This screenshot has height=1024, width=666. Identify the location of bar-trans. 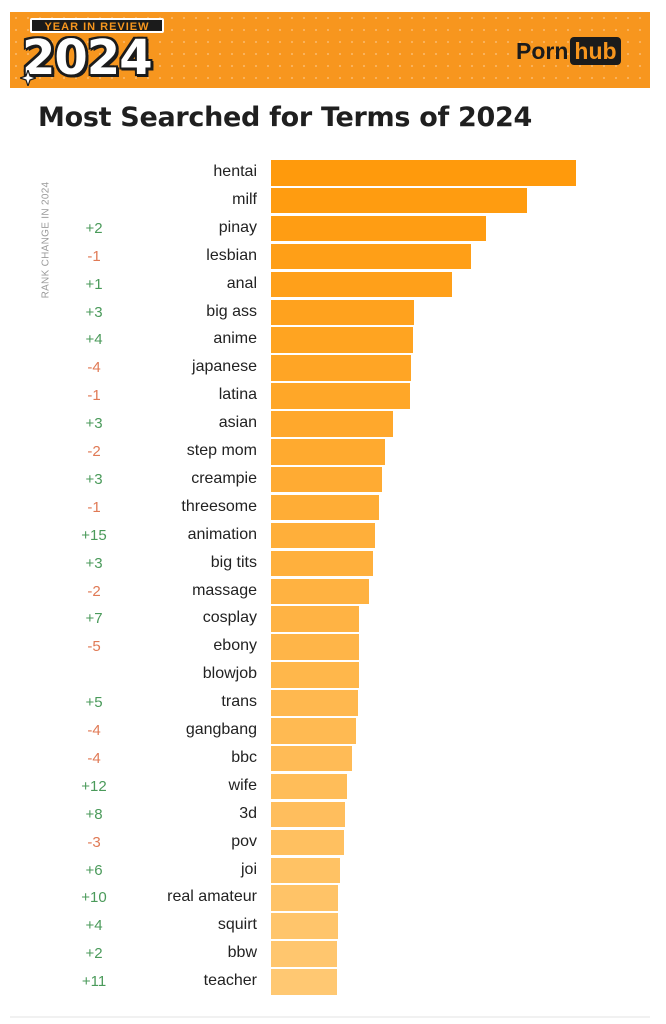
(314, 703).